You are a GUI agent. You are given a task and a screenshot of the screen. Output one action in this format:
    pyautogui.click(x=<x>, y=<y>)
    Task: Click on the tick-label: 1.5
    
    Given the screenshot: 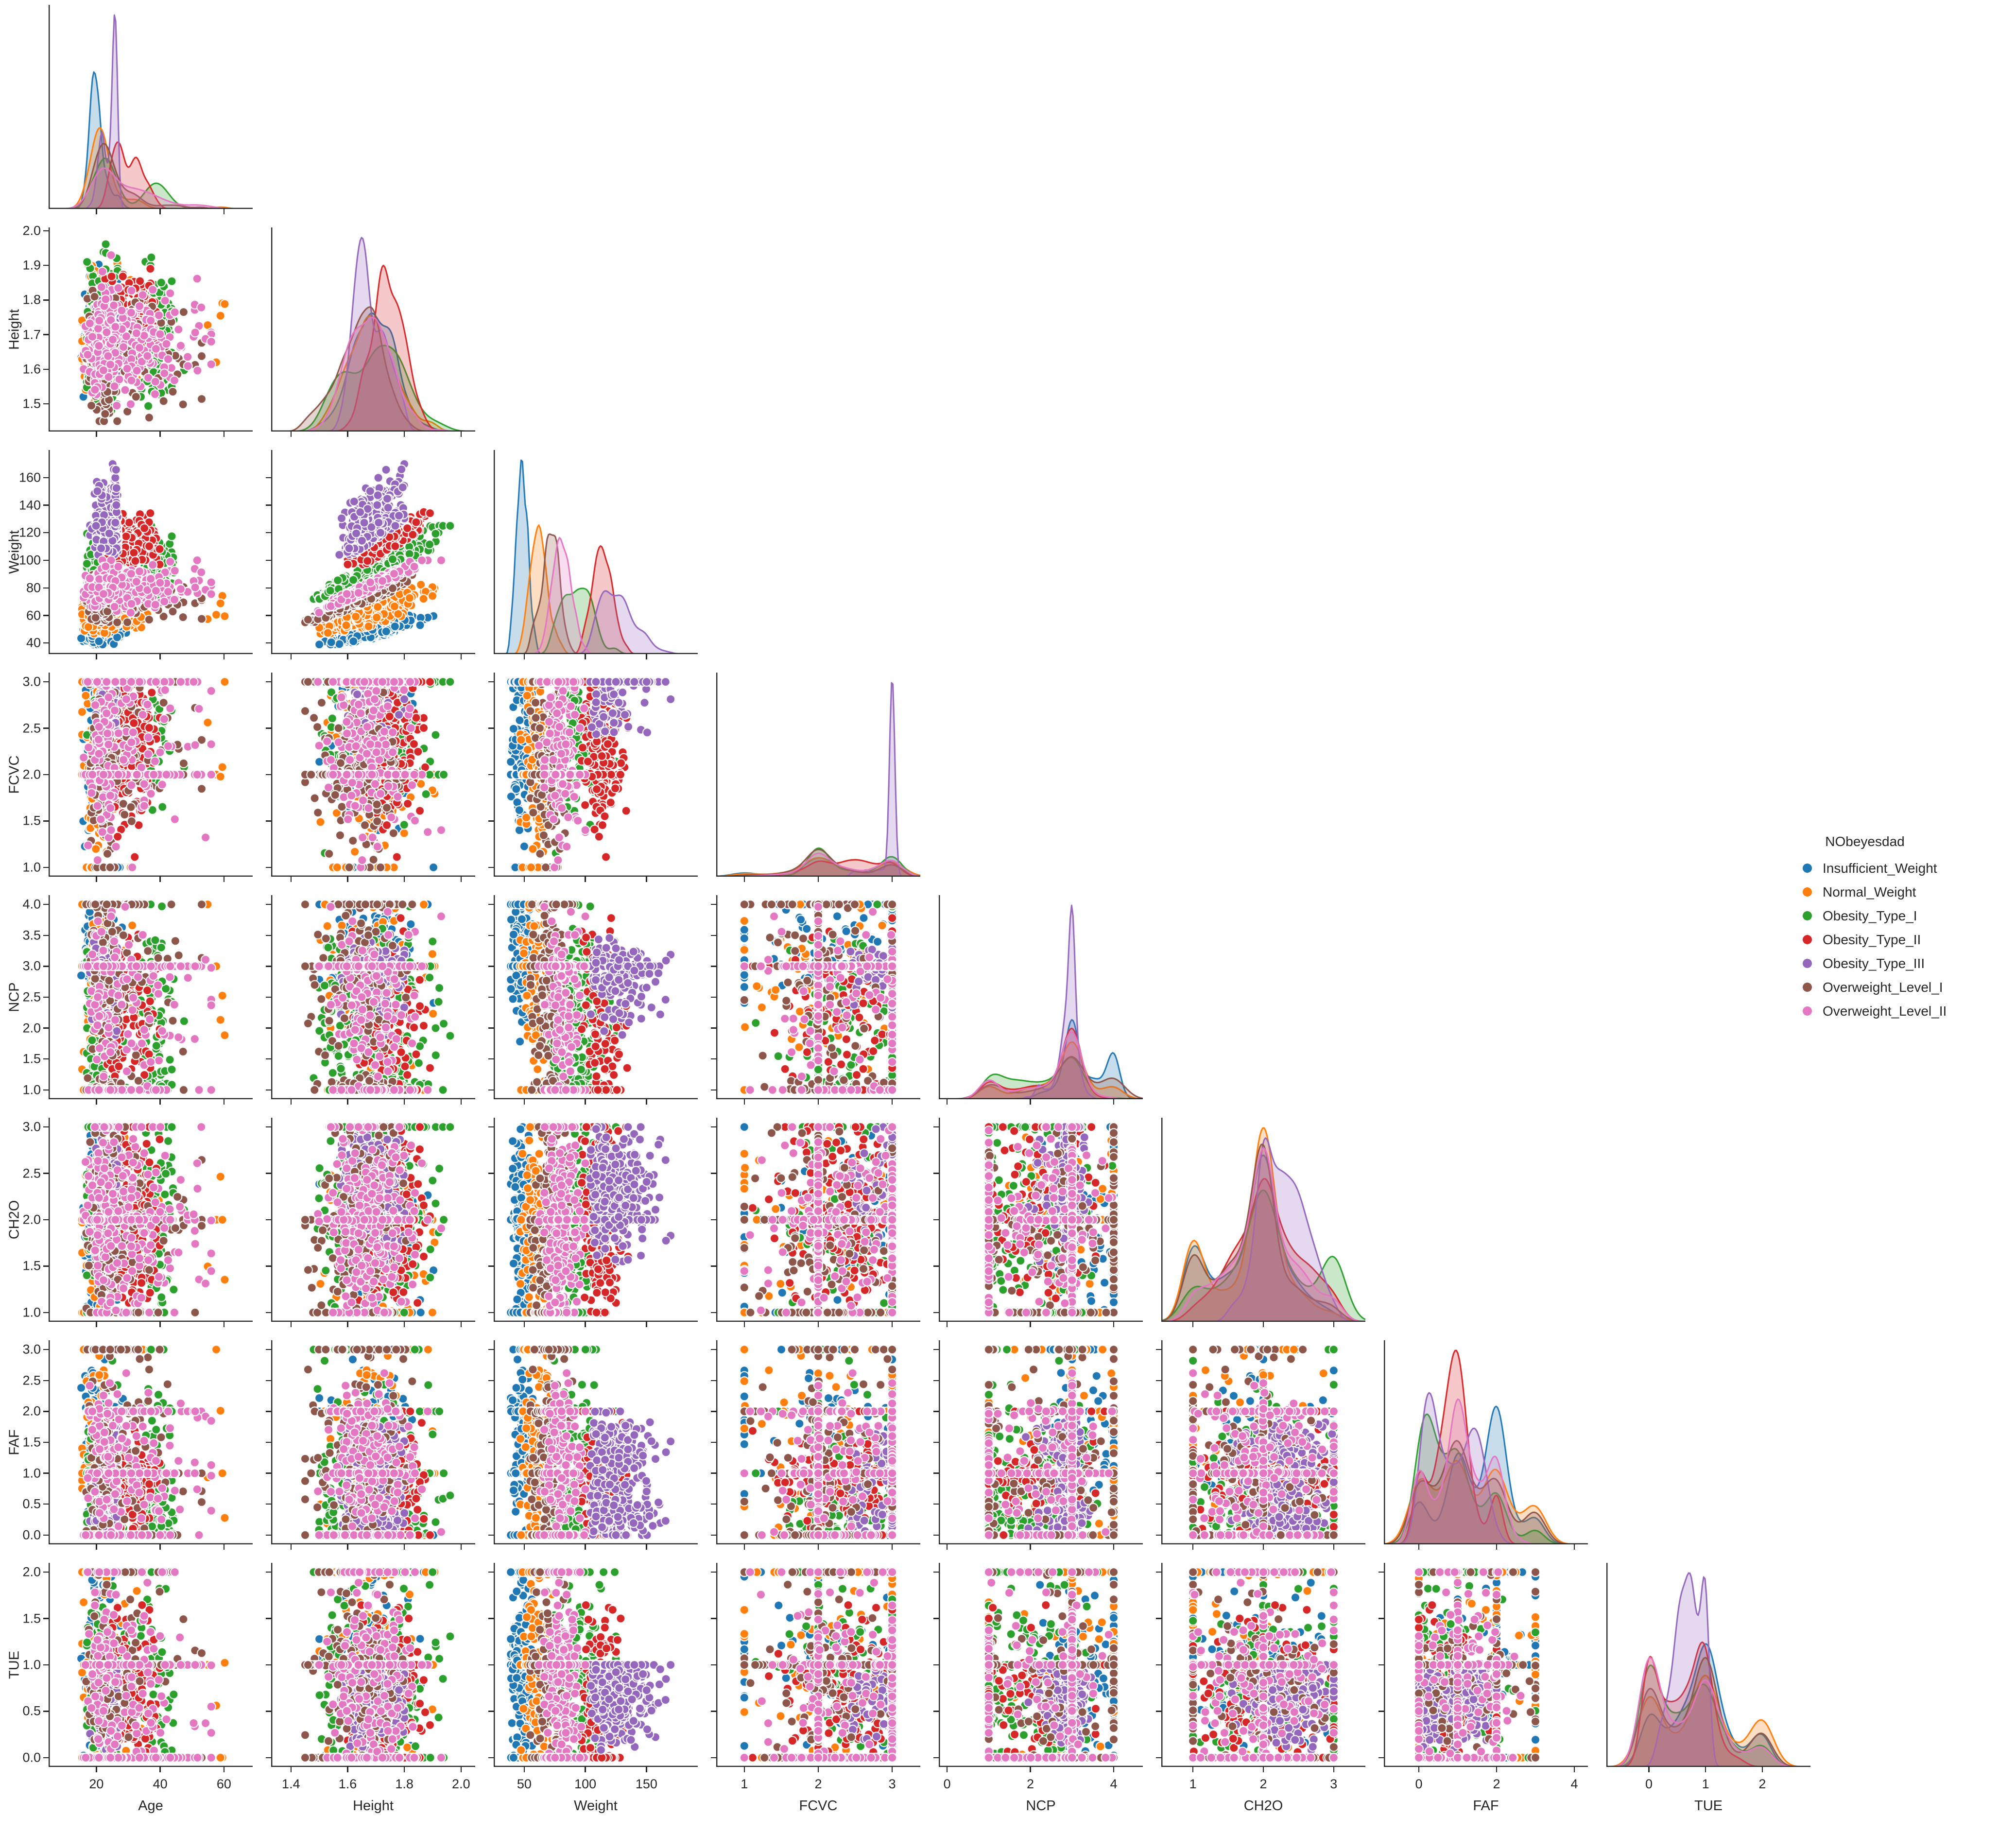 What is the action you would take?
    pyautogui.click(x=31, y=1442)
    